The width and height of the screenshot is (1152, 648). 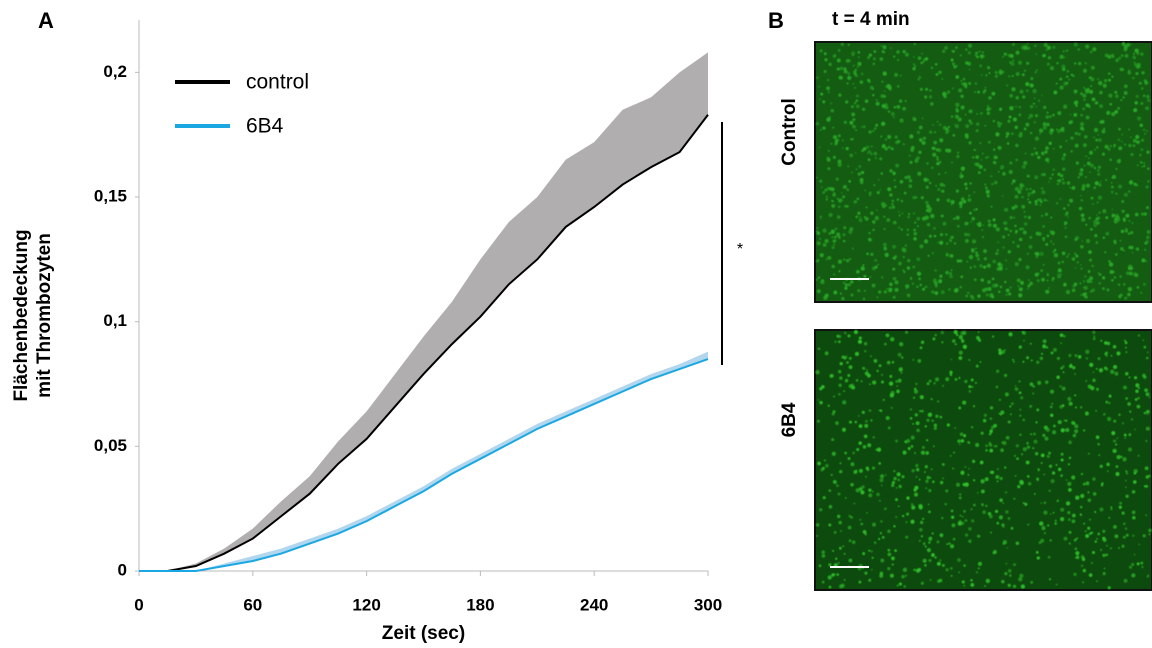 What do you see at coordinates (983, 459) in the screenshot?
I see `texture` at bounding box center [983, 459].